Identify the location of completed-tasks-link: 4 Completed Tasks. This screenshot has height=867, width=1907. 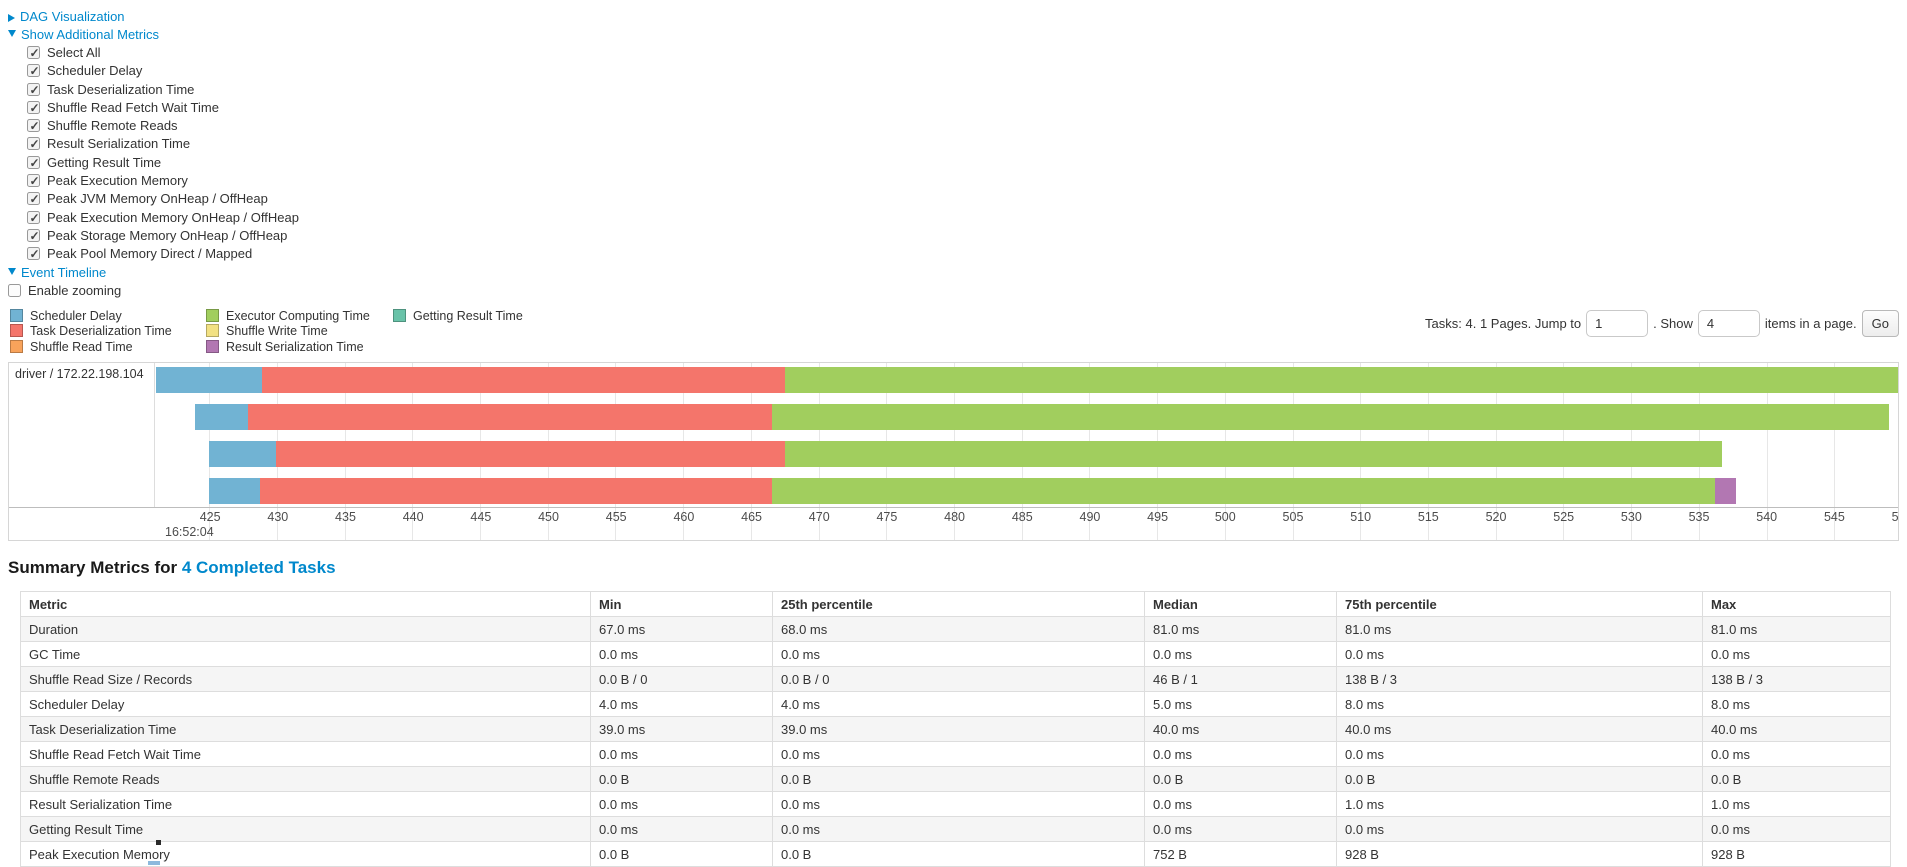
(258, 568).